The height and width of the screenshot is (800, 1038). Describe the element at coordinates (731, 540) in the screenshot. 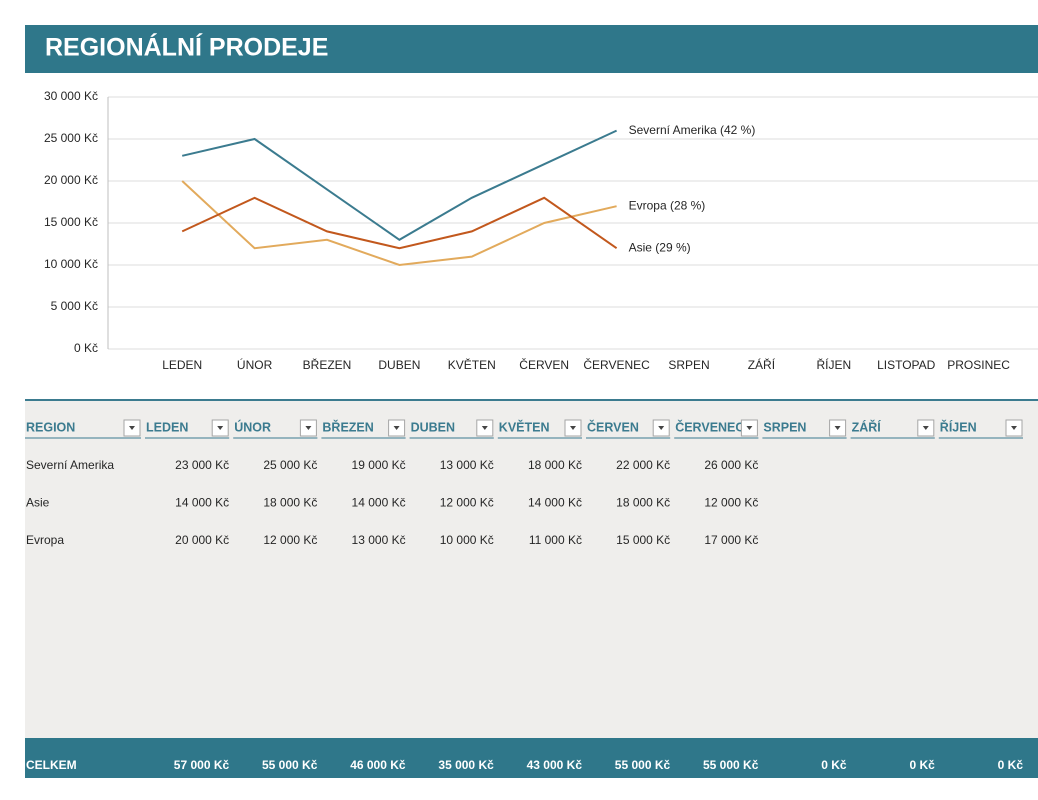

I see `cell-value: 17 000 Kč` at that location.